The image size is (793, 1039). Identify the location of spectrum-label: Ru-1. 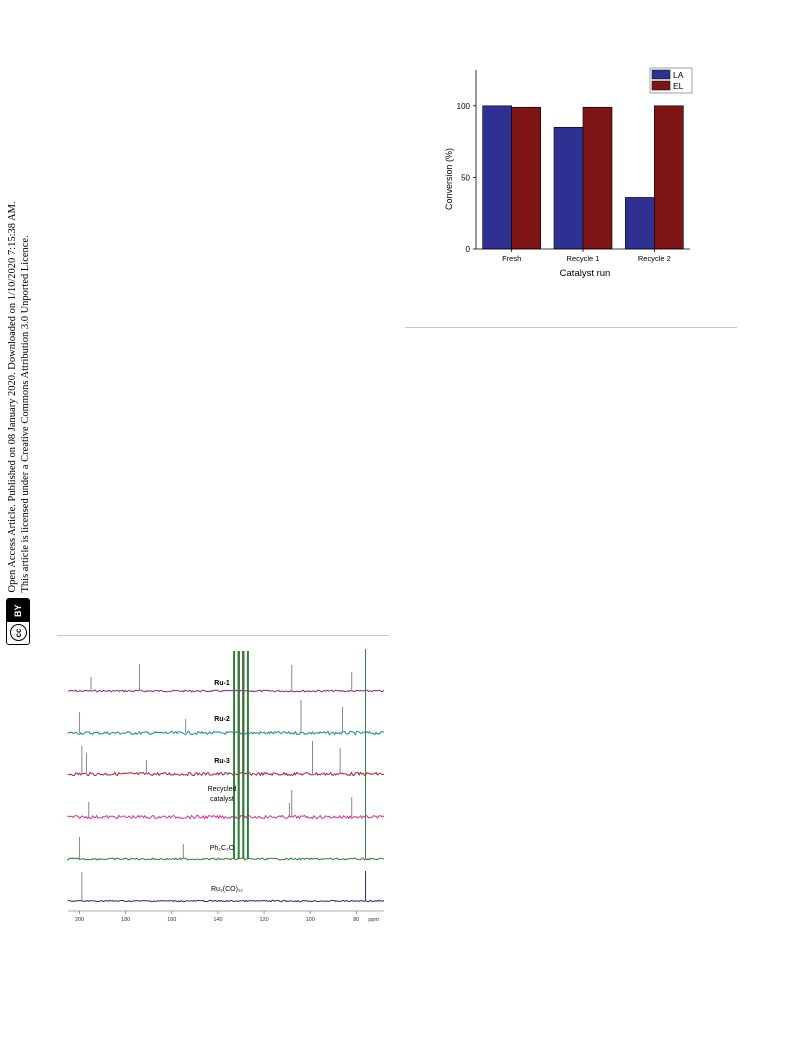
(222, 683).